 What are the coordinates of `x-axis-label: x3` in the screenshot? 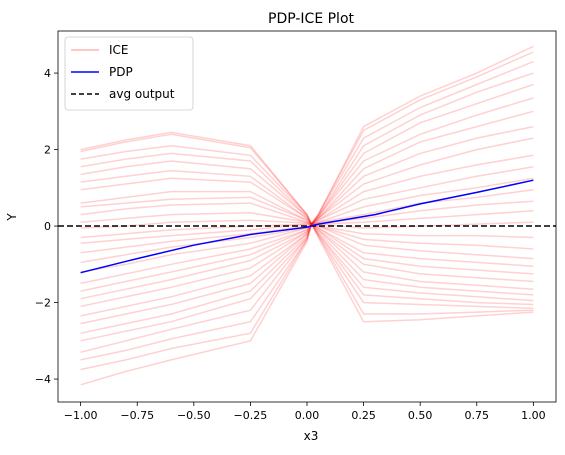 It's located at (311, 436).